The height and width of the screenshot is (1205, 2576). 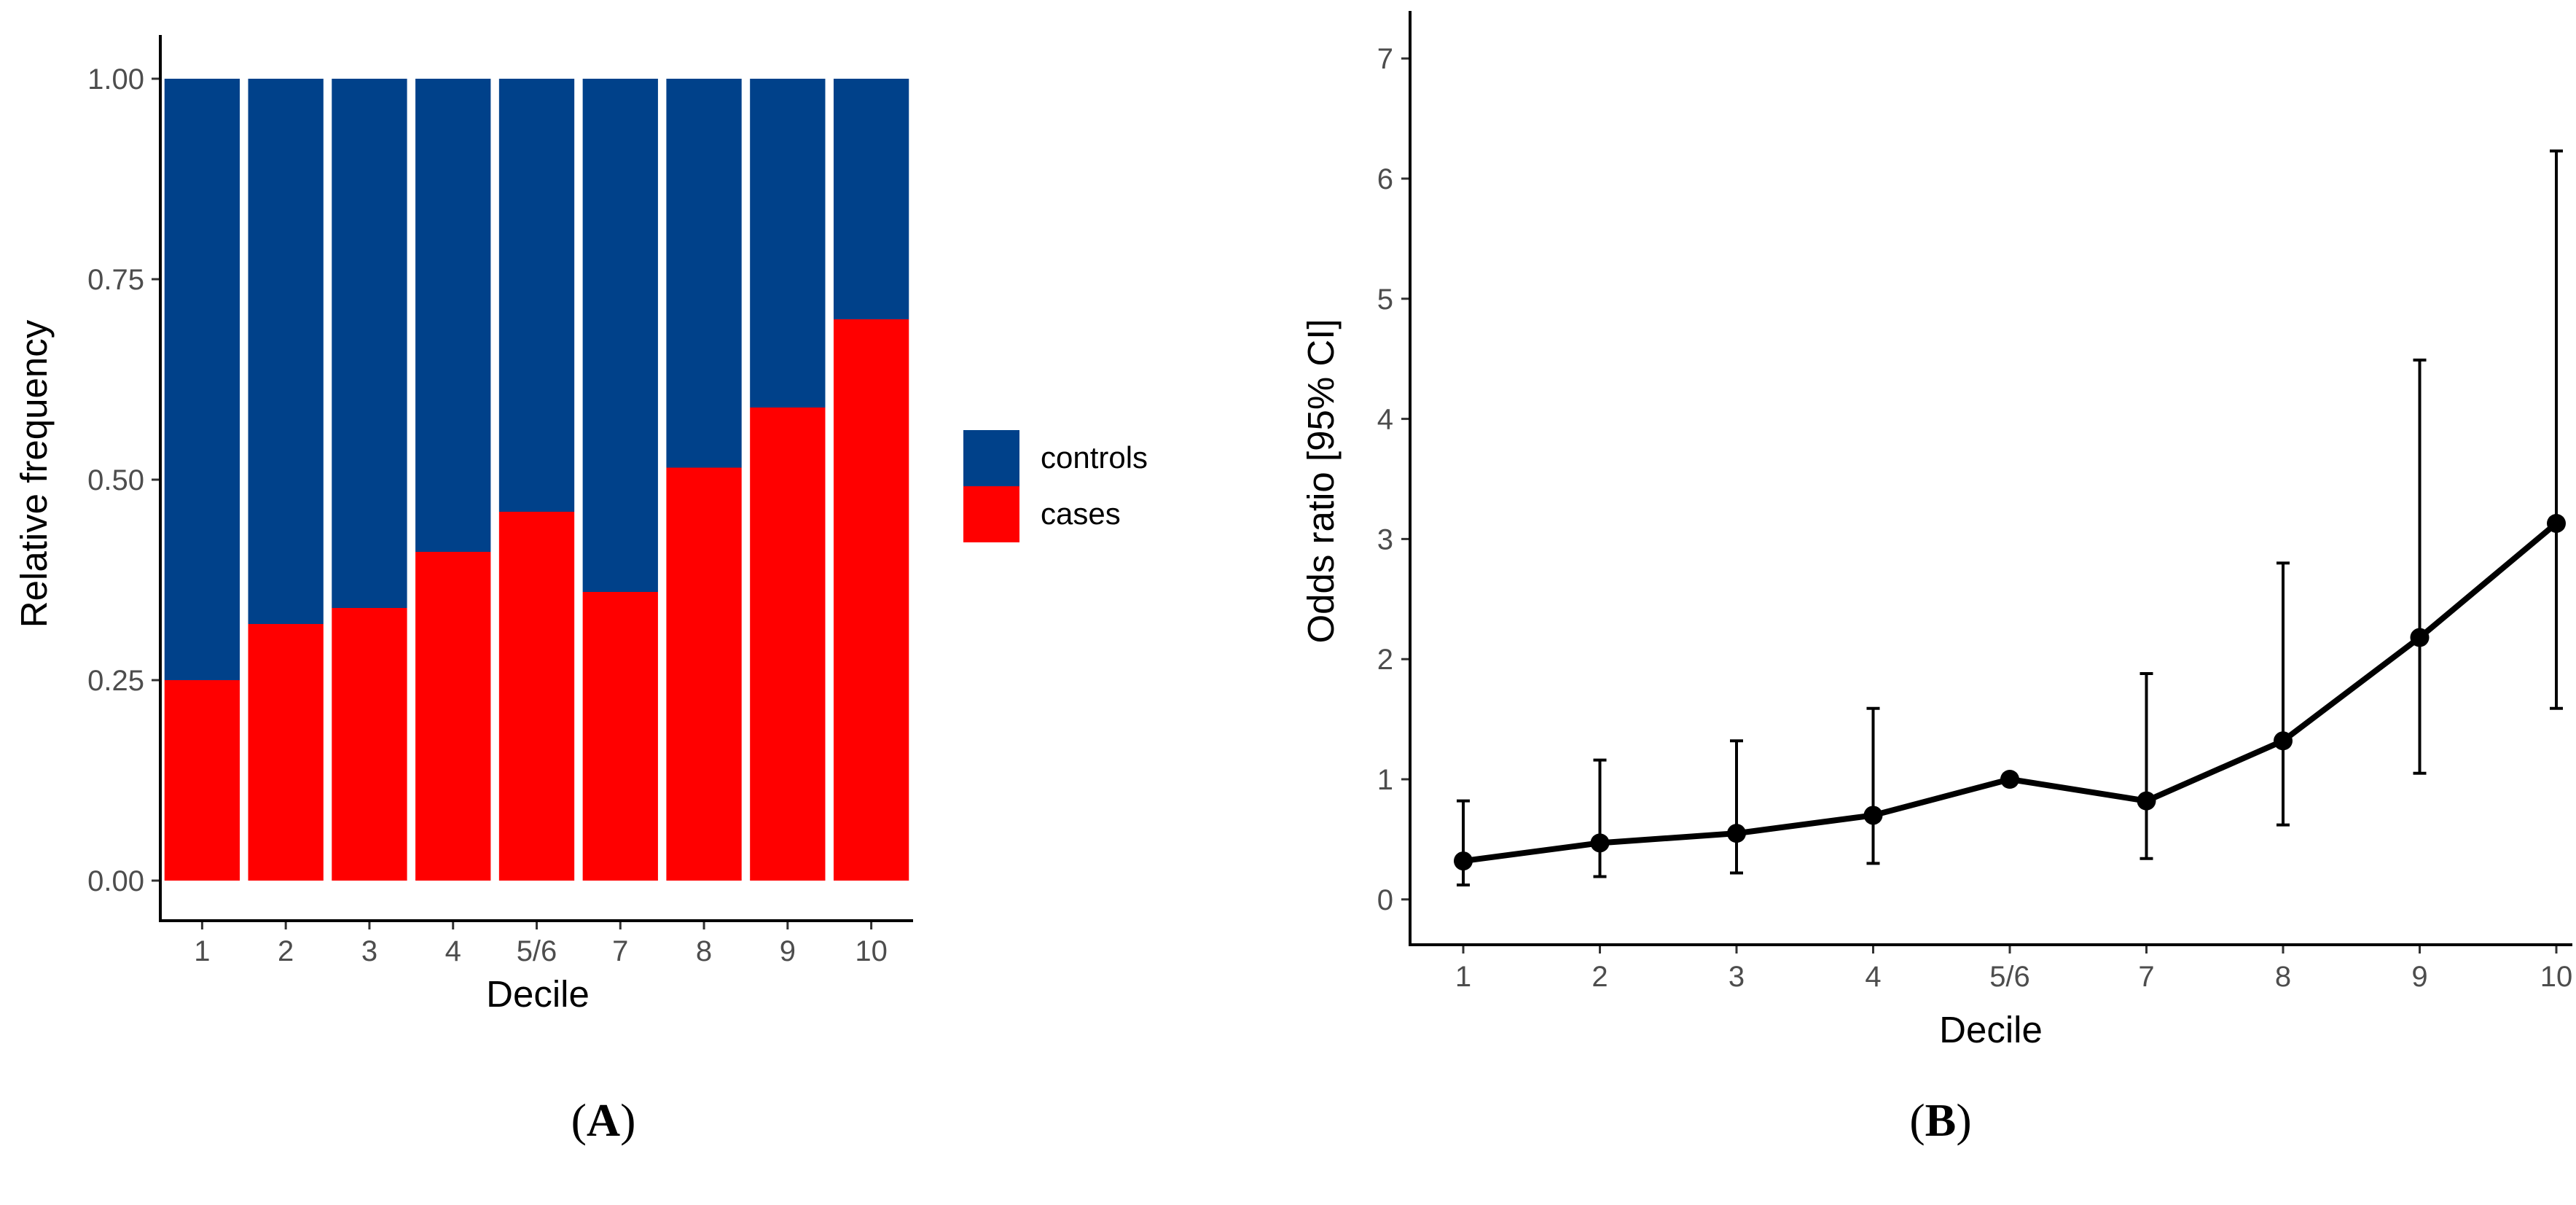 I want to click on x-tick-label-2: 2, so click(x=286, y=951).